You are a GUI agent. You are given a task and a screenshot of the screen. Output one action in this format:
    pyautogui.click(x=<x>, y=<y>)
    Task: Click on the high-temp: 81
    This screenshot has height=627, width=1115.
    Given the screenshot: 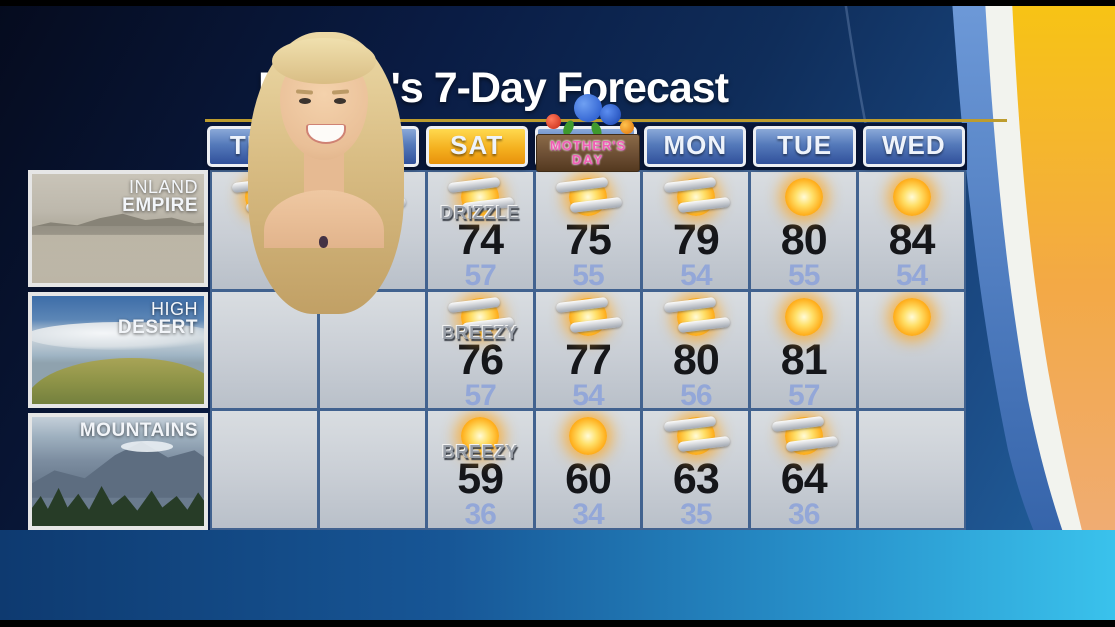 What is the action you would take?
    pyautogui.click(x=804, y=359)
    